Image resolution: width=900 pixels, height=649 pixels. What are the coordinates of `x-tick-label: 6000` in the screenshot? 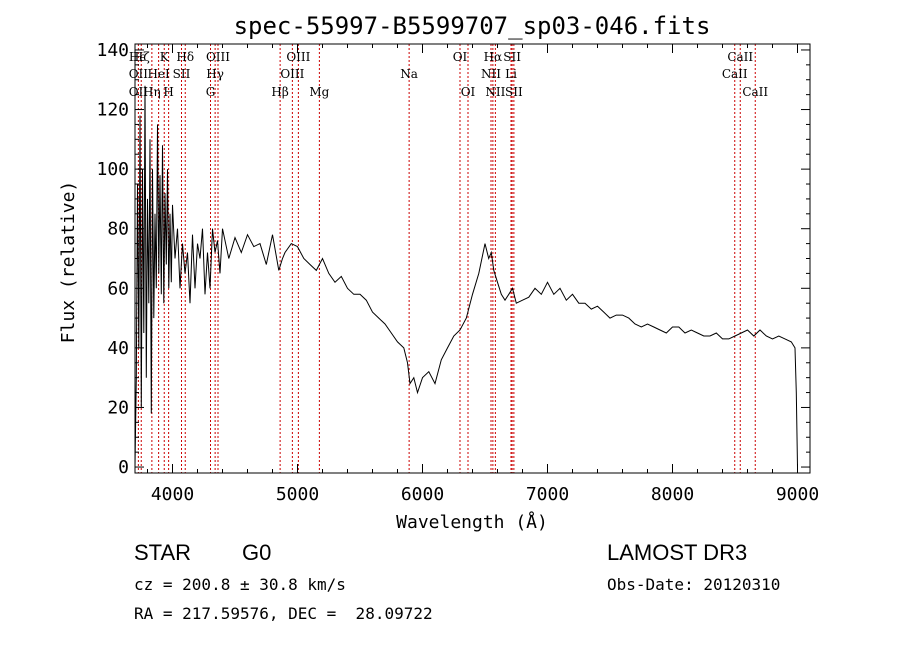 It's located at (422, 494).